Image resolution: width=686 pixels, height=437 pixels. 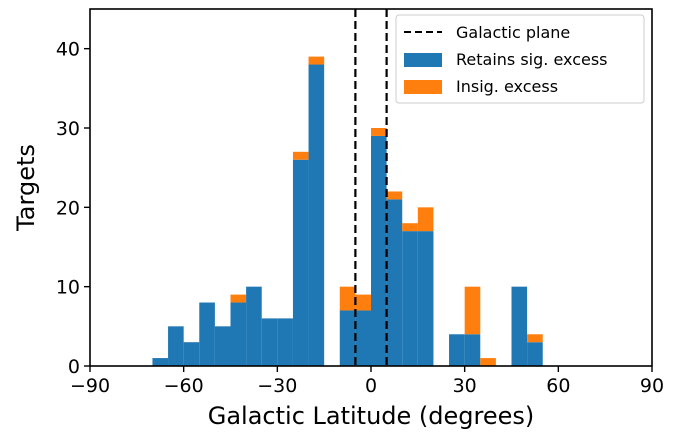 What do you see at coordinates (347, 298) in the screenshot?
I see `bar-insig--10` at bounding box center [347, 298].